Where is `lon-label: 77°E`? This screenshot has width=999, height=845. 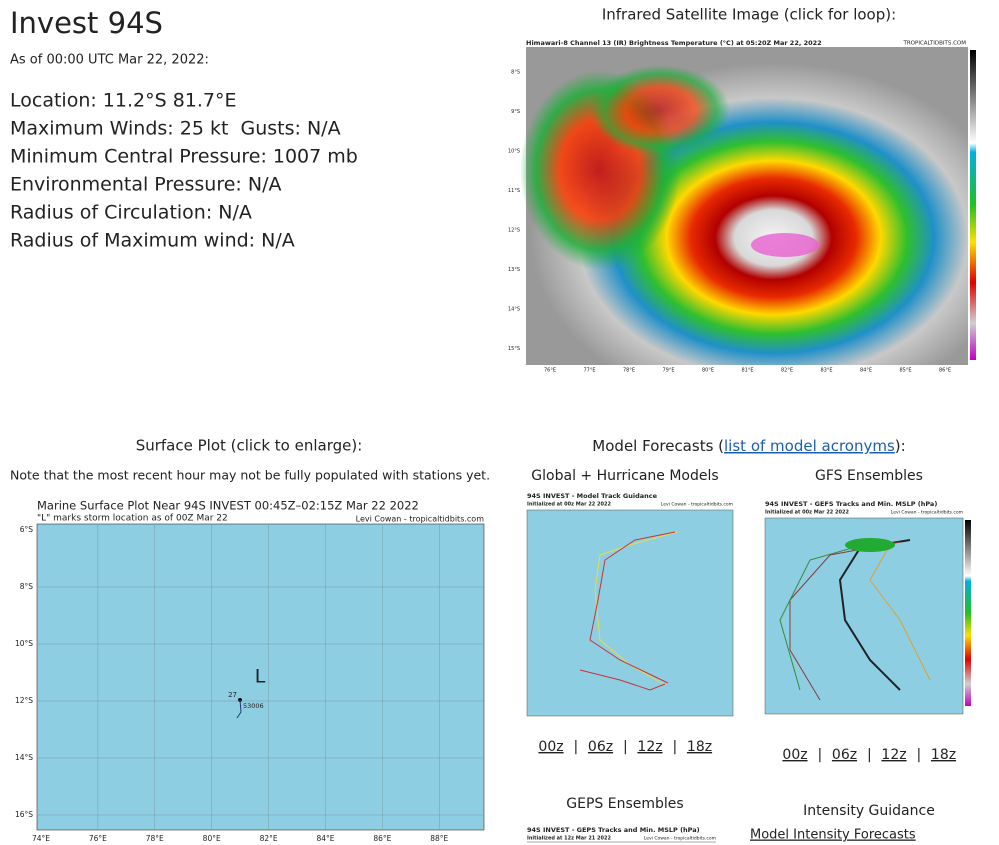
lon-label: 77°E is located at coordinates (589, 371).